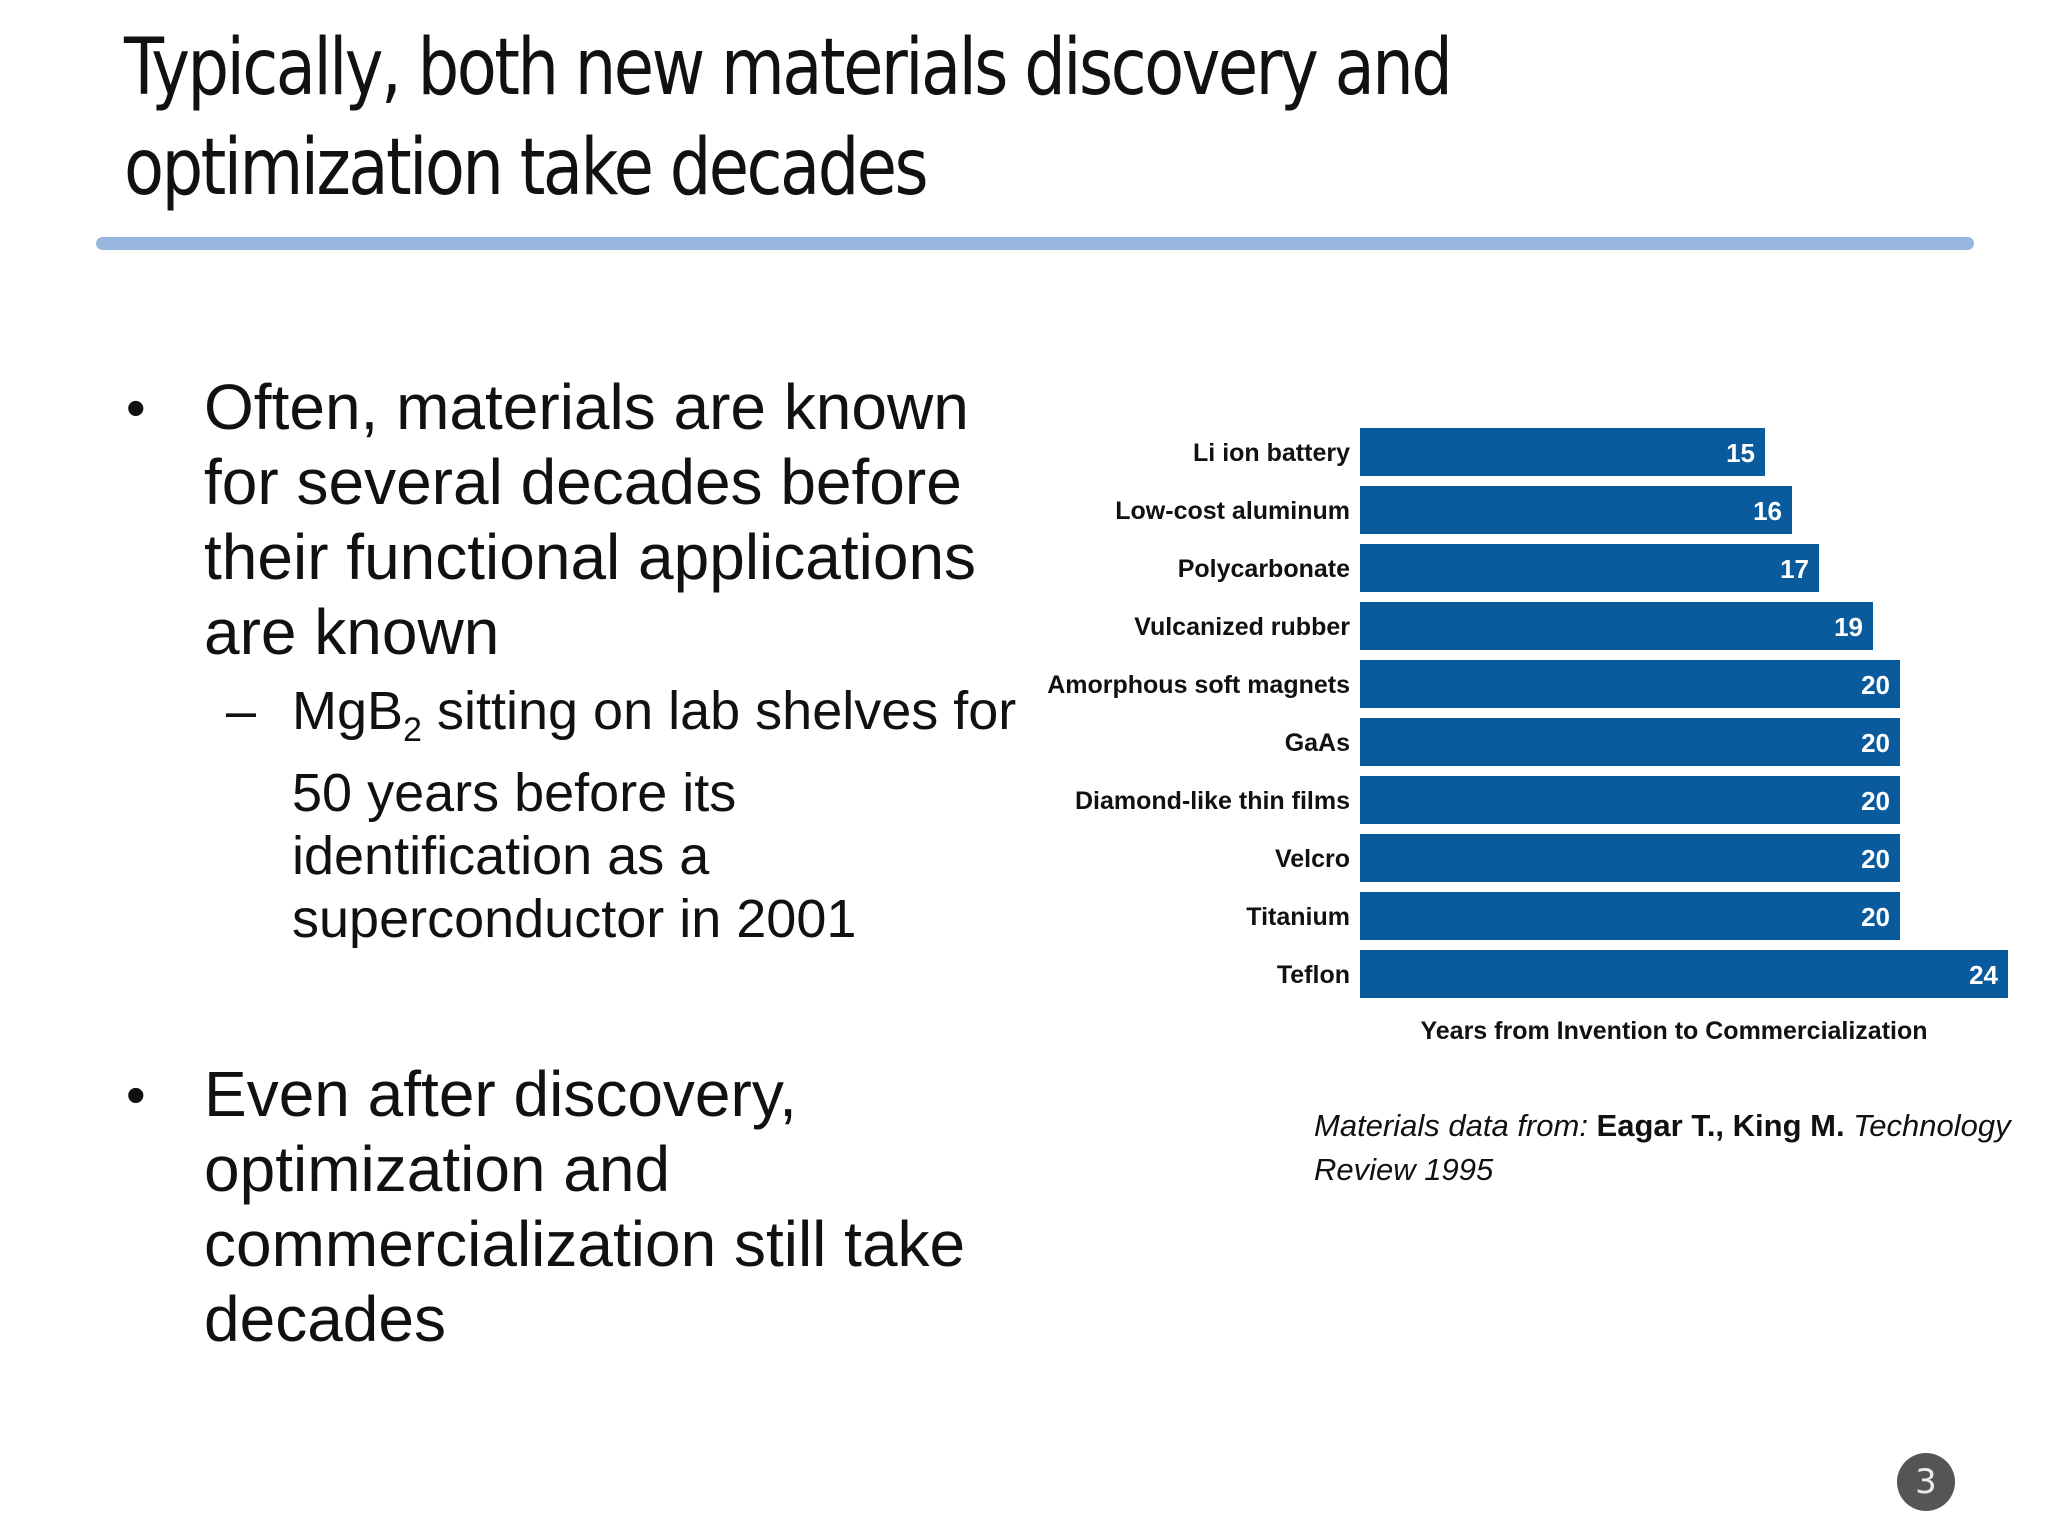 This screenshot has width=2048, height=1536. I want to click on category-label: Velcro, so click(1312, 859).